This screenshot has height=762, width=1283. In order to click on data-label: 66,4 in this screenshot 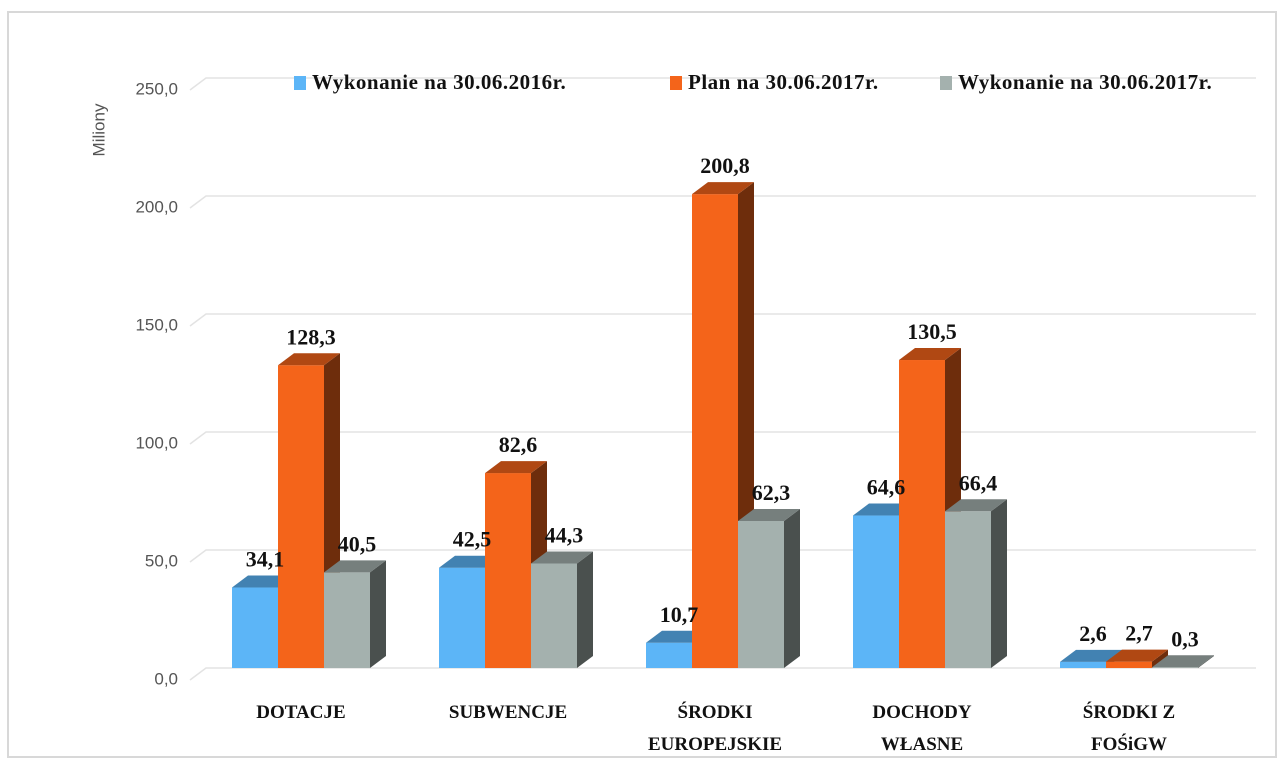, I will do `click(978, 482)`.